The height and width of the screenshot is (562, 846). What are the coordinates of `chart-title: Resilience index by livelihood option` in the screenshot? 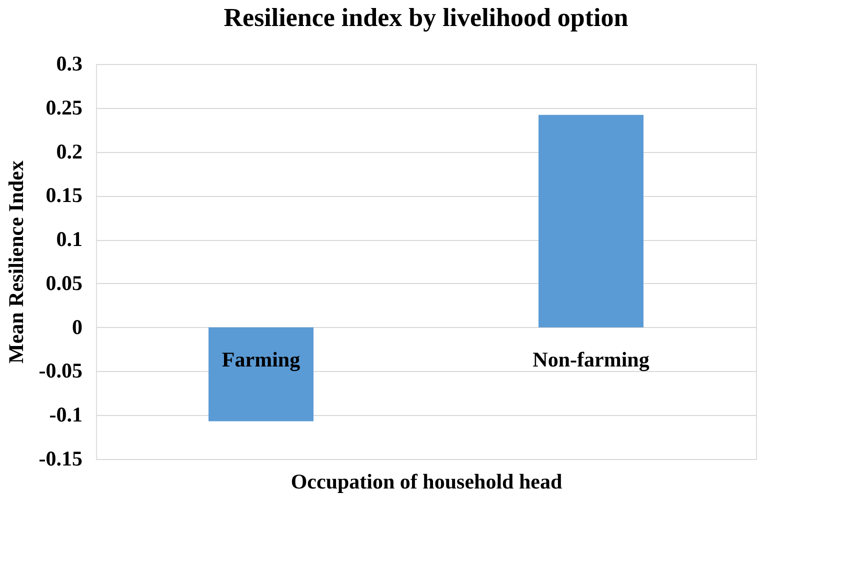 It's located at (426, 17).